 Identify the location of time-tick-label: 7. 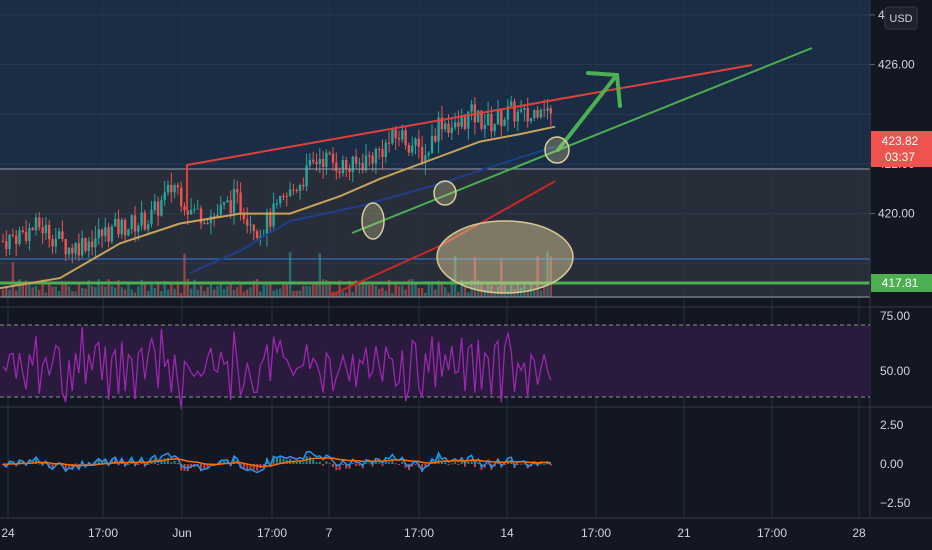
(329, 533).